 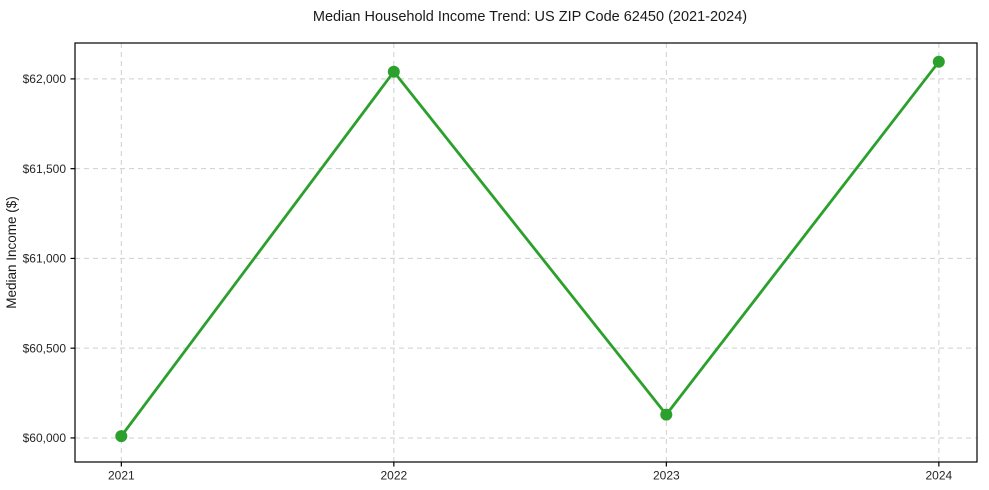 What do you see at coordinates (11, 252) in the screenshot?
I see `y-axis-label: Median Income ($)` at bounding box center [11, 252].